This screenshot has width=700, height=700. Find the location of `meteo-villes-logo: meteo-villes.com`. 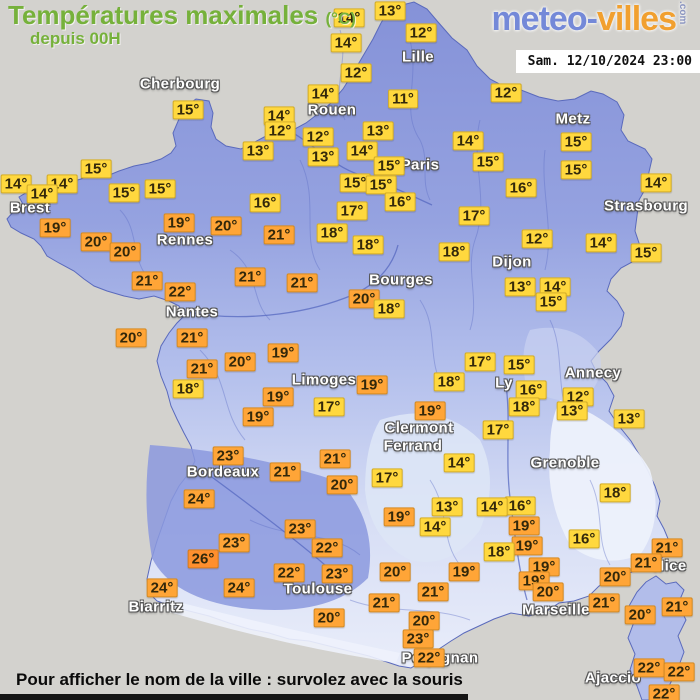

meteo-villes-logo: meteo-villes.com is located at coordinates (589, 19).